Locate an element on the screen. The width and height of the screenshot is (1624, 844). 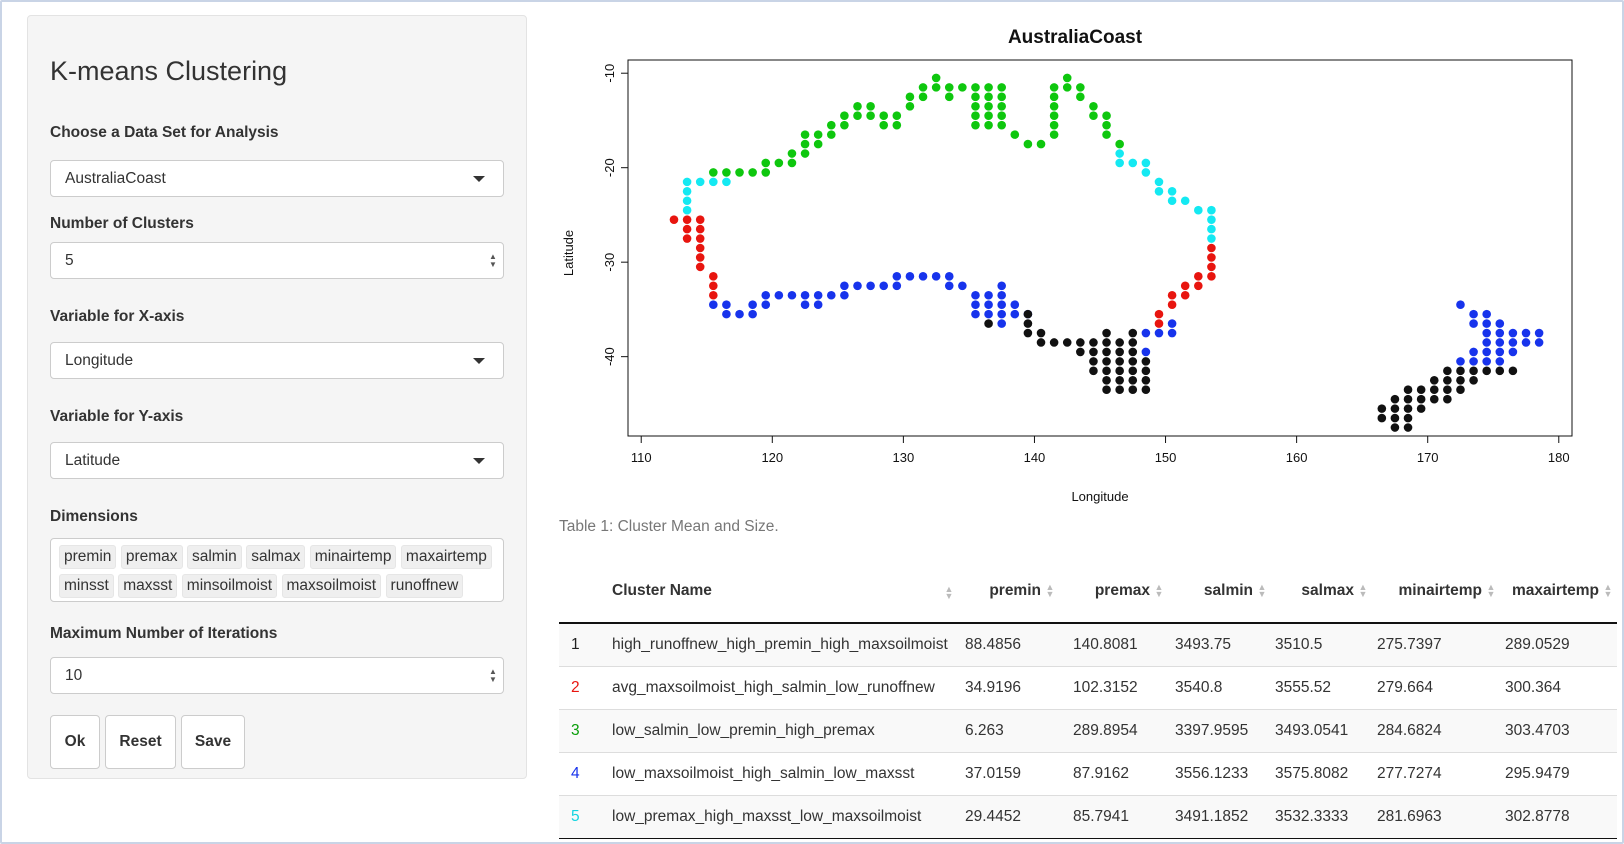
col-header-salmax: salmax ▲ ▼ is located at coordinates (1322, 592).